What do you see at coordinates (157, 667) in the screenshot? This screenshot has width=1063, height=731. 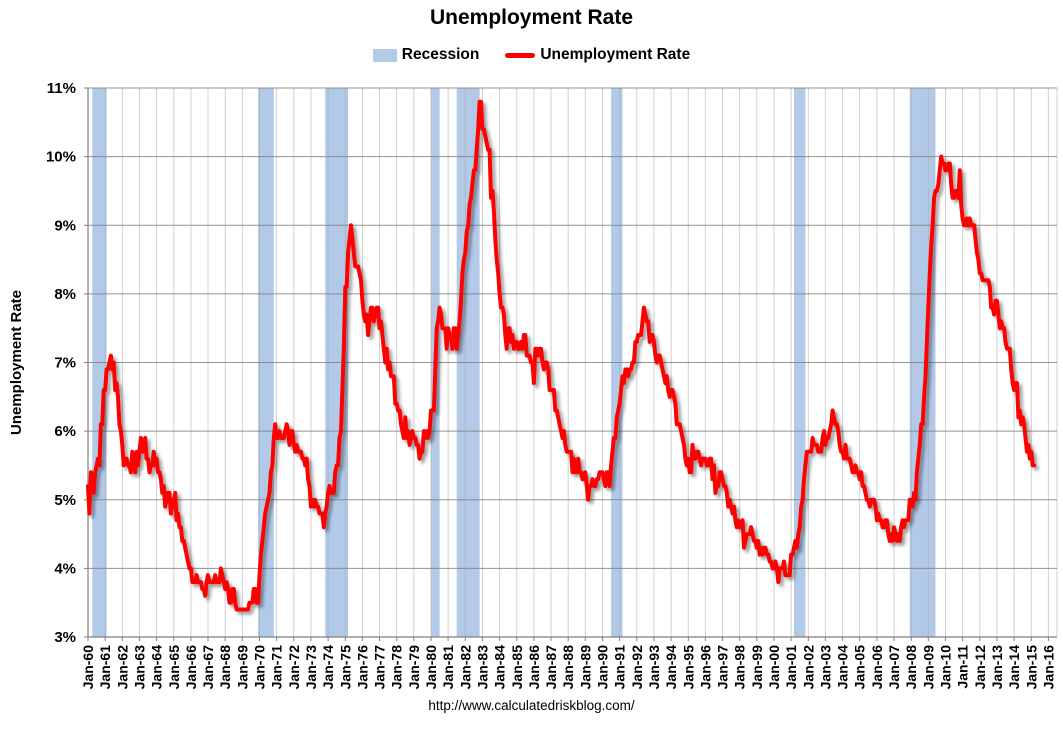 I see `x-tick-label: Jan-64` at bounding box center [157, 667].